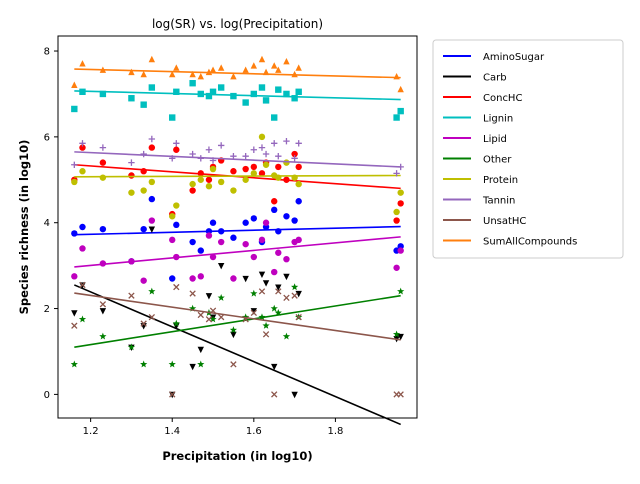  I want to click on legend-label: Carb, so click(495, 78).